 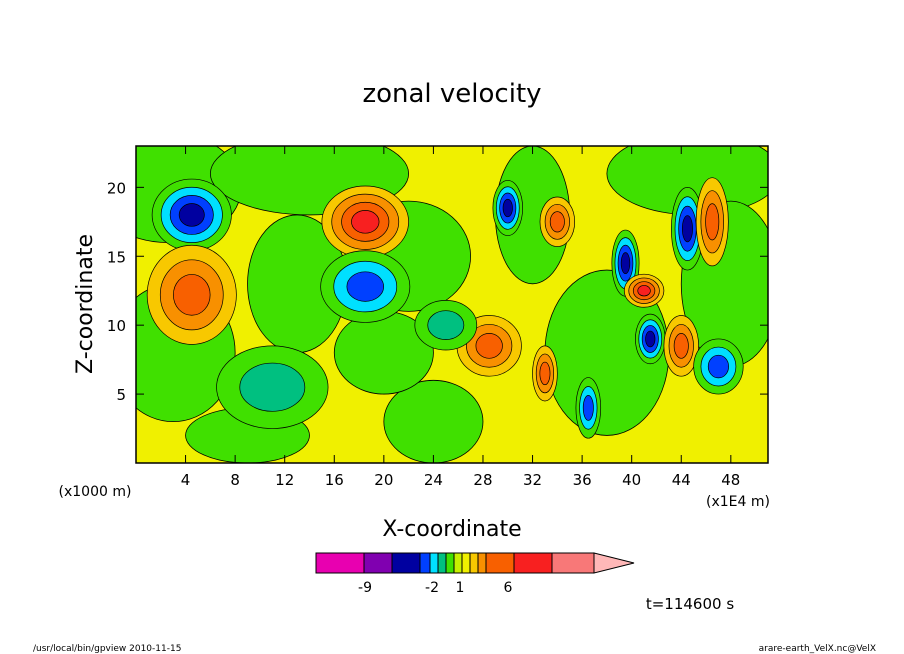 I want to click on x-unit-label: (x1E4 m), so click(x=738, y=502).